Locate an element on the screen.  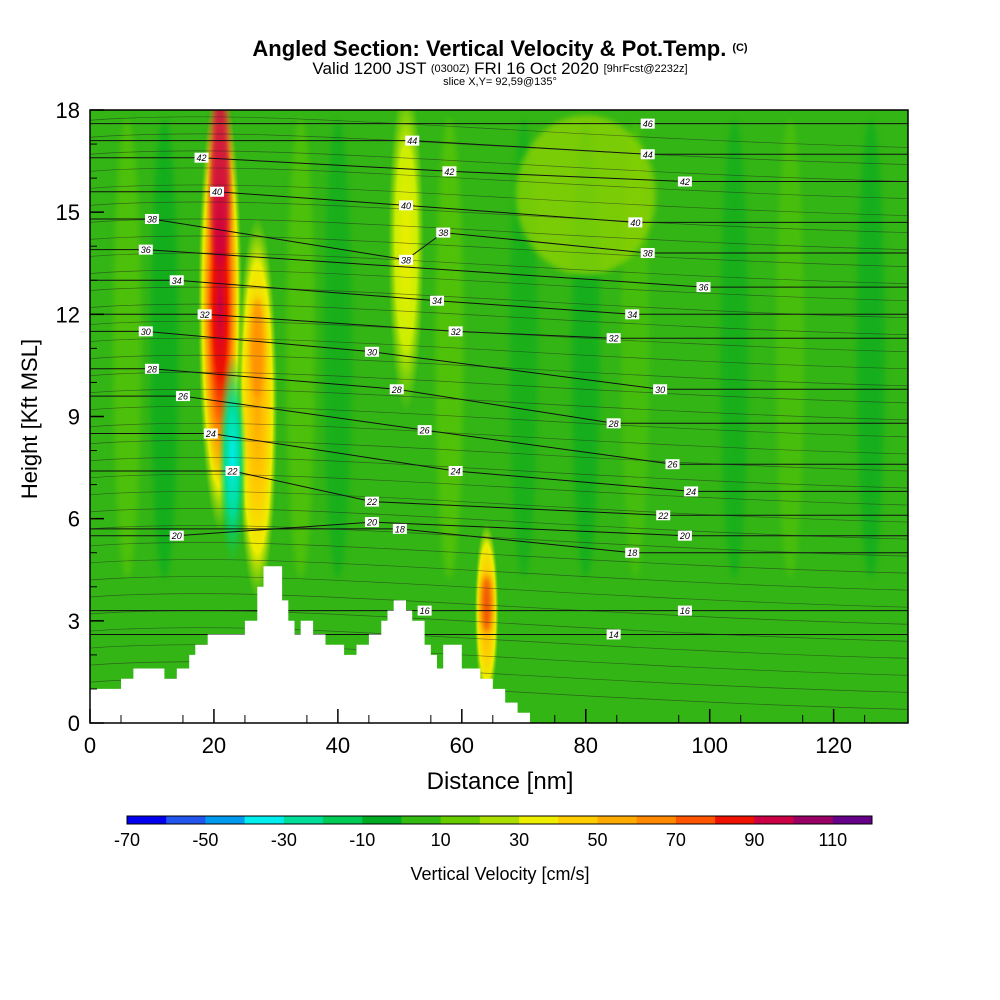
x-tick-label: 100 is located at coordinates (709, 745).